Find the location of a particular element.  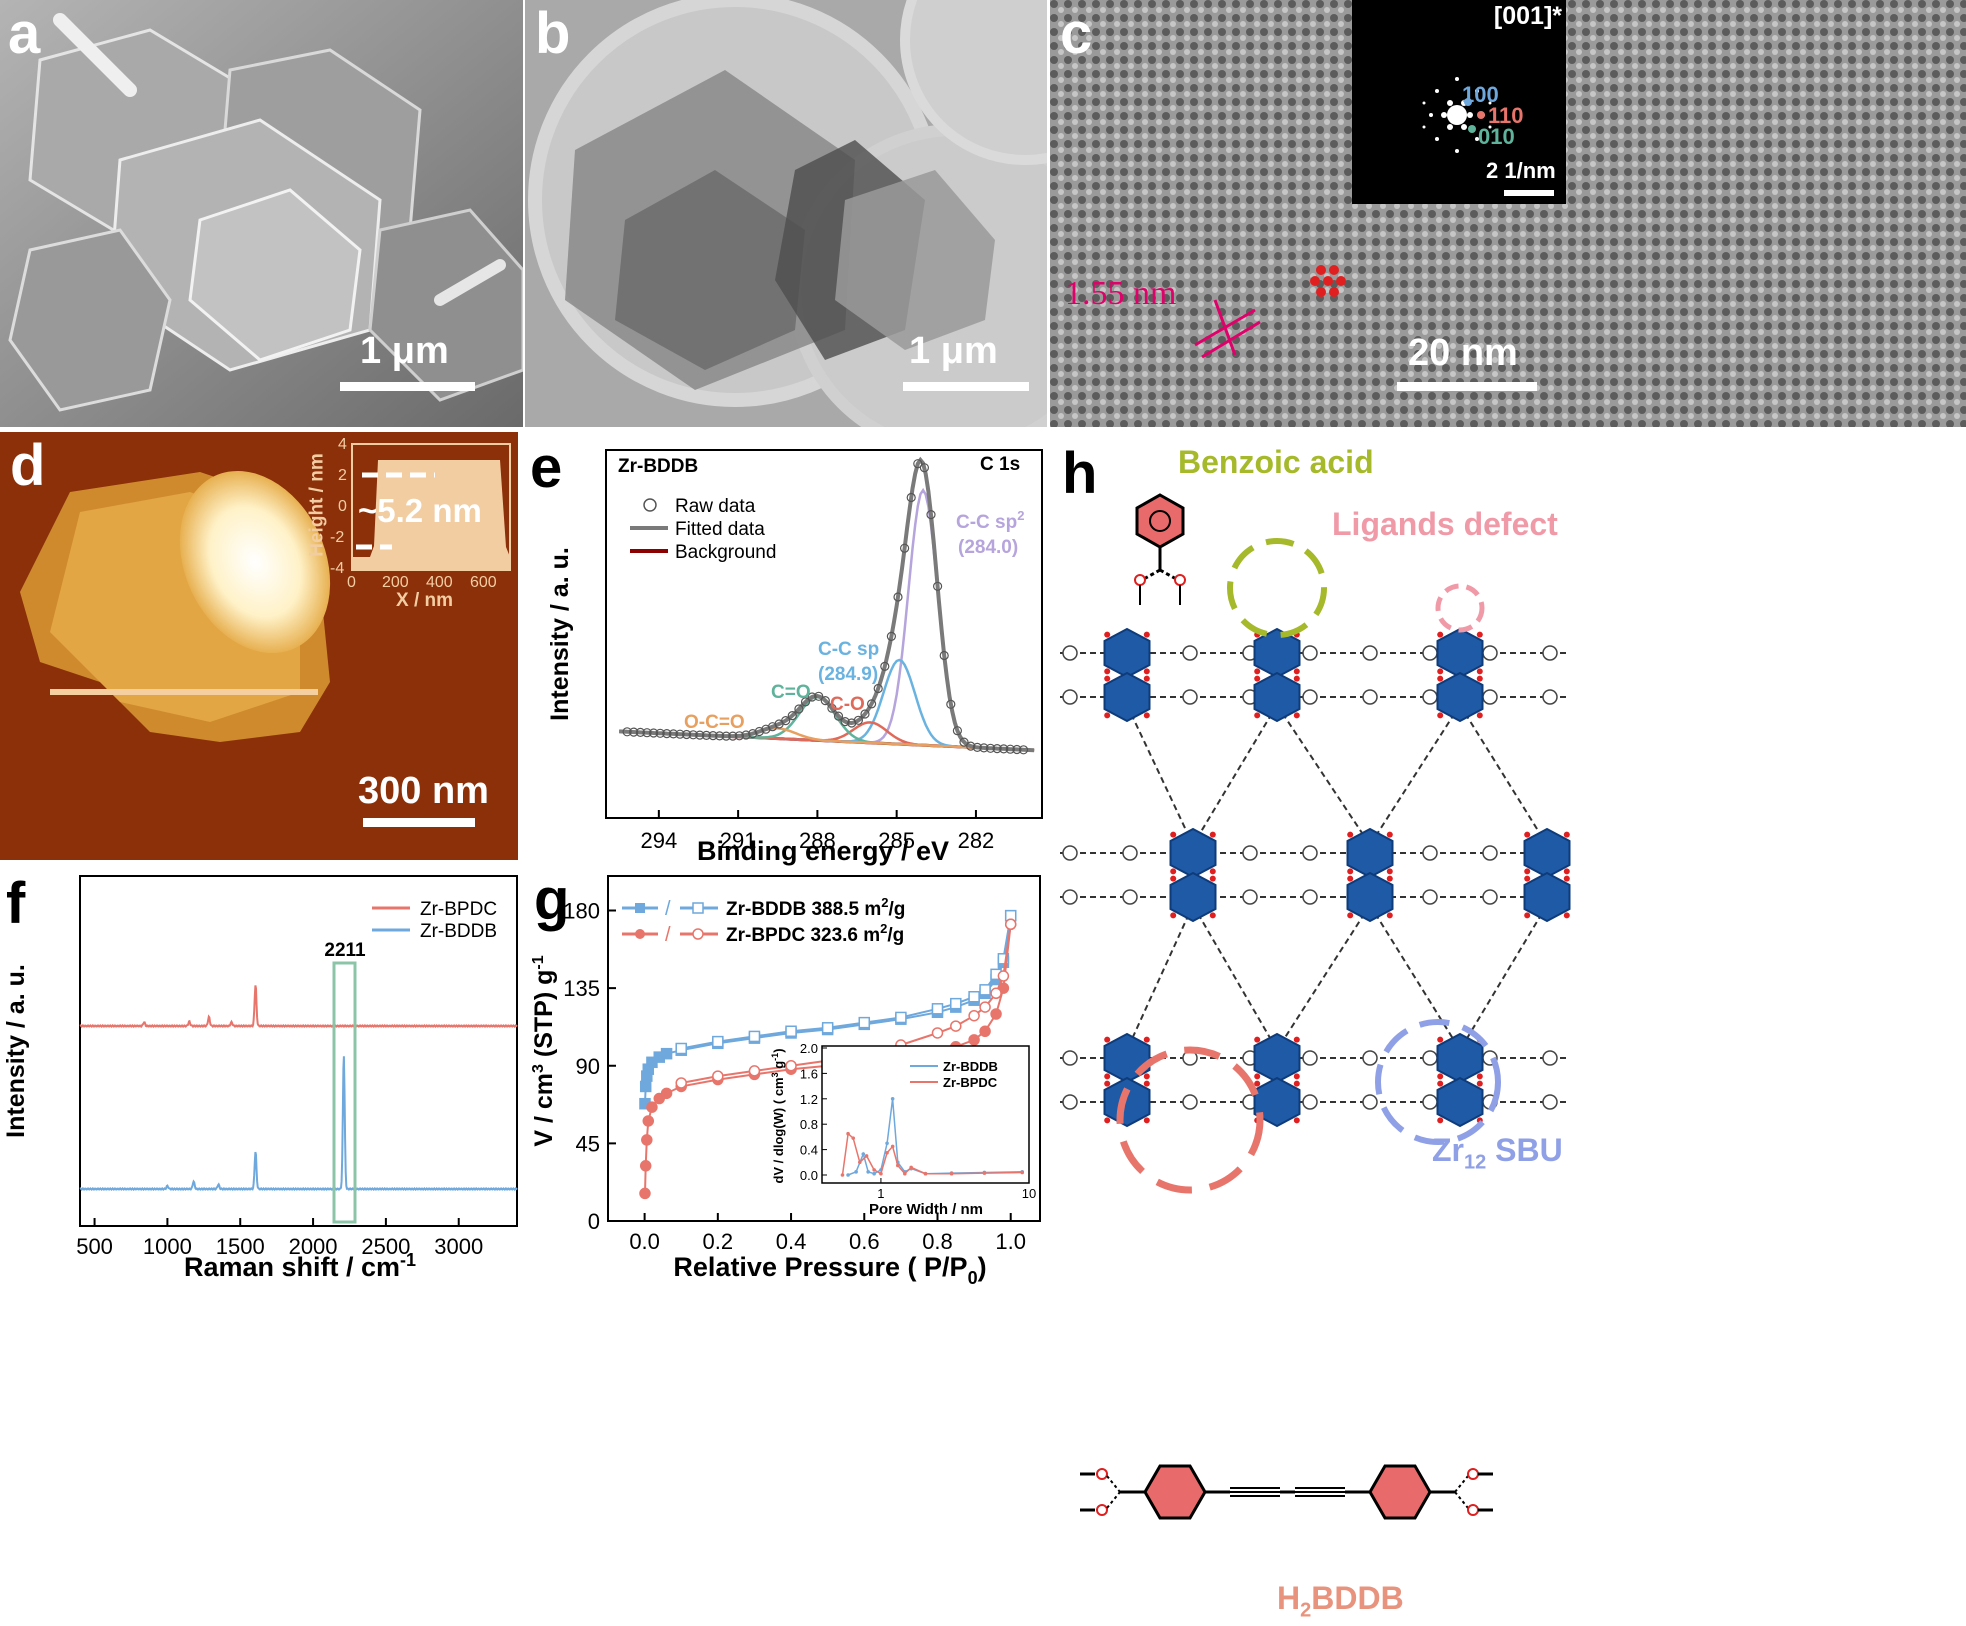

afm-ylabel: Height / nm is located at coordinates (317, 505).